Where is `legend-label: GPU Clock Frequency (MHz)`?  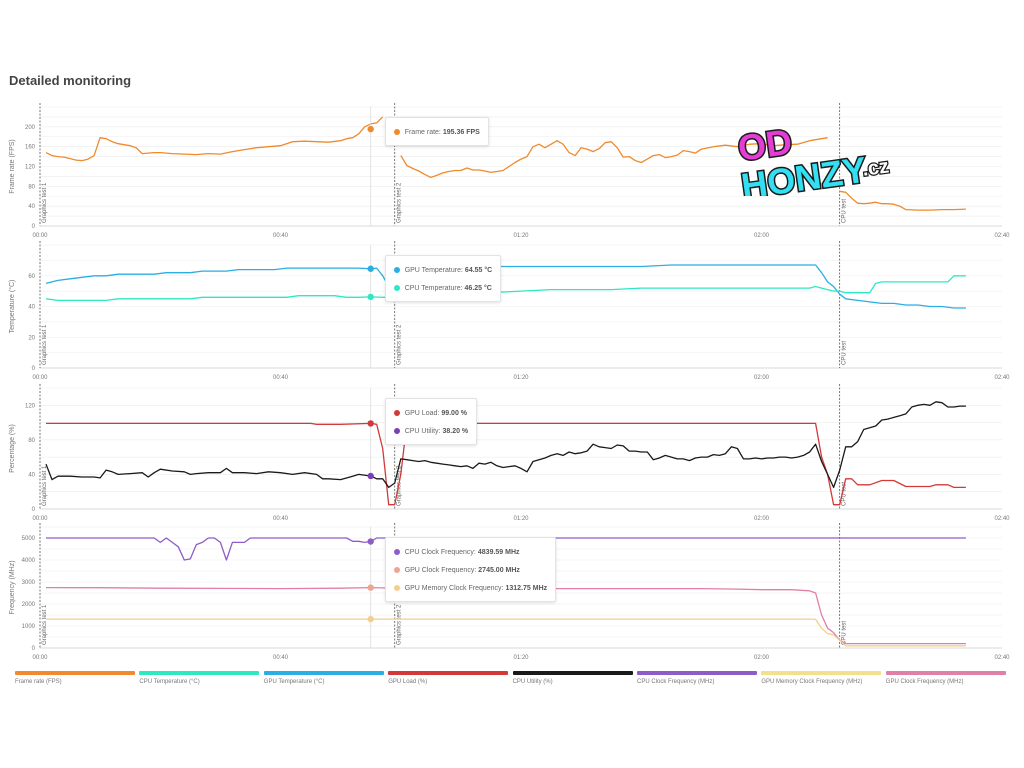 legend-label: GPU Clock Frequency (MHz) is located at coordinates (924, 682).